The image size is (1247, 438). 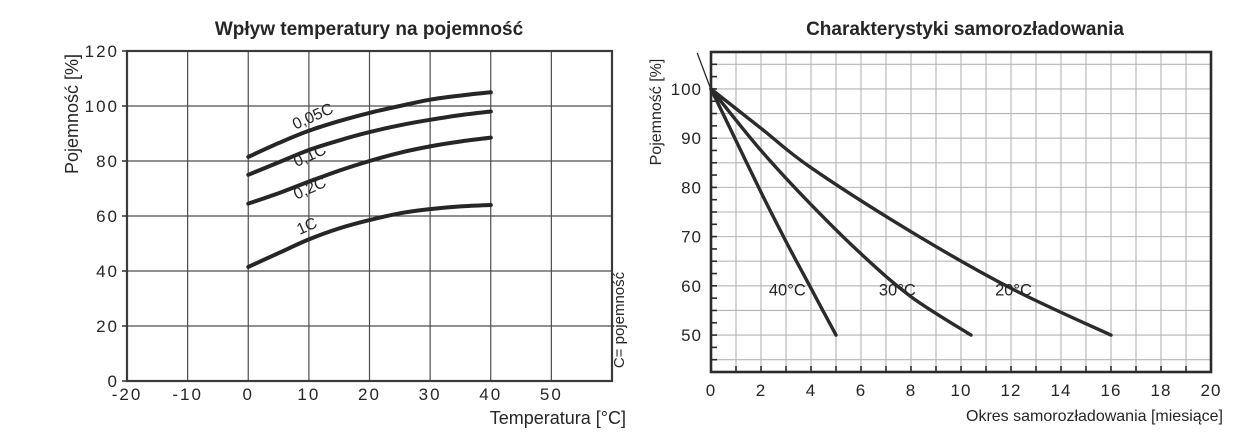 What do you see at coordinates (787, 291) in the screenshot?
I see `series-label: 40°C` at bounding box center [787, 291].